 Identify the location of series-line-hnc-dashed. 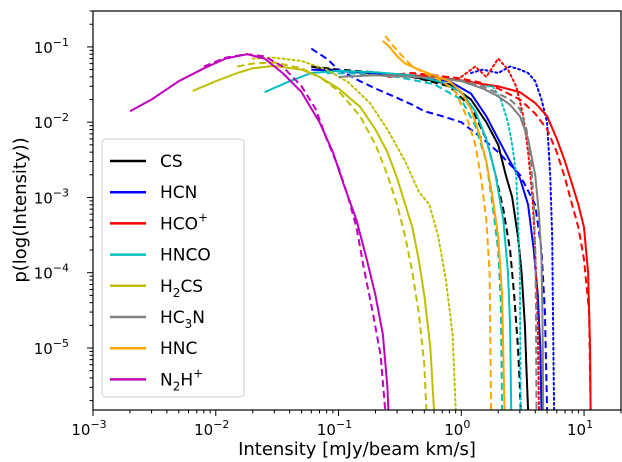
(438, 222).